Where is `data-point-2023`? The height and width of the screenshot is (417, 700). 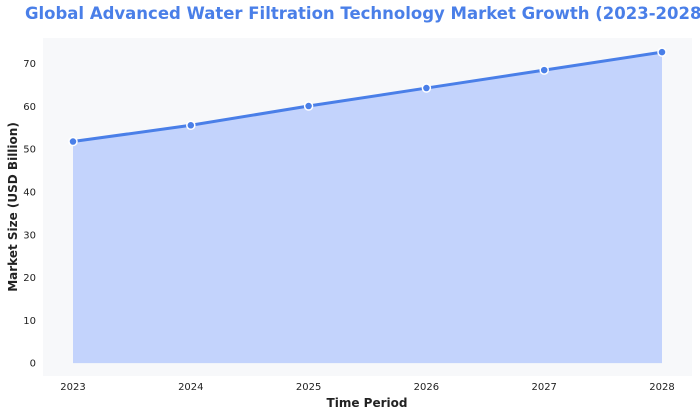 data-point-2023 is located at coordinates (73, 141).